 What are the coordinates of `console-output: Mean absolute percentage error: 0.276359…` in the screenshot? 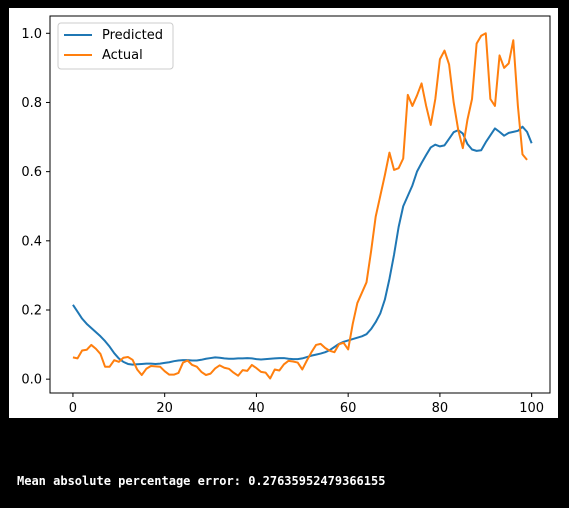 It's located at (201, 481).